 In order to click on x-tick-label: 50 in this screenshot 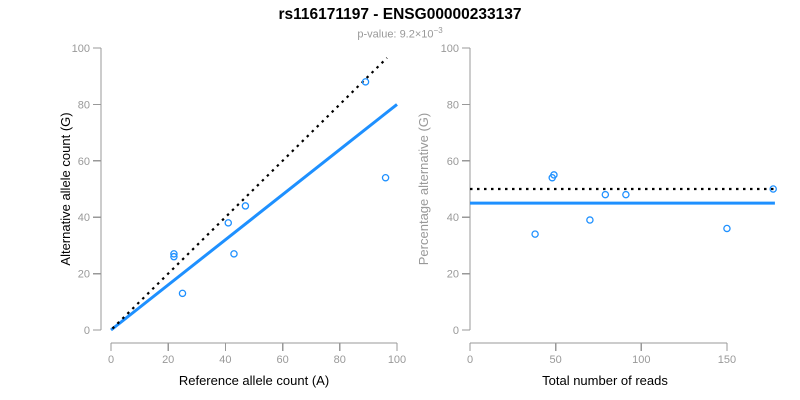, I will do `click(556, 360)`.